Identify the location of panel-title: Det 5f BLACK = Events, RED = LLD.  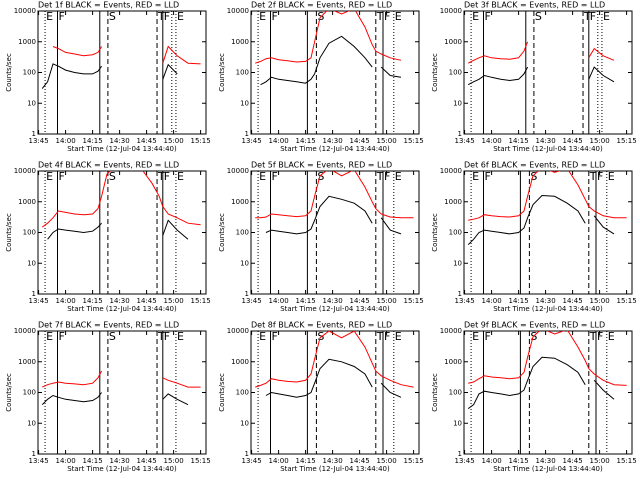
(321, 165).